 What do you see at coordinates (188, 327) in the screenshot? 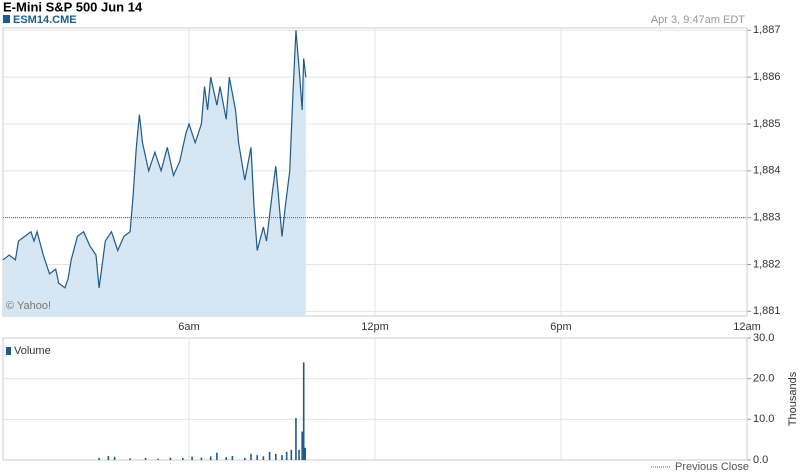
I see `x-tick-label: 6am` at bounding box center [188, 327].